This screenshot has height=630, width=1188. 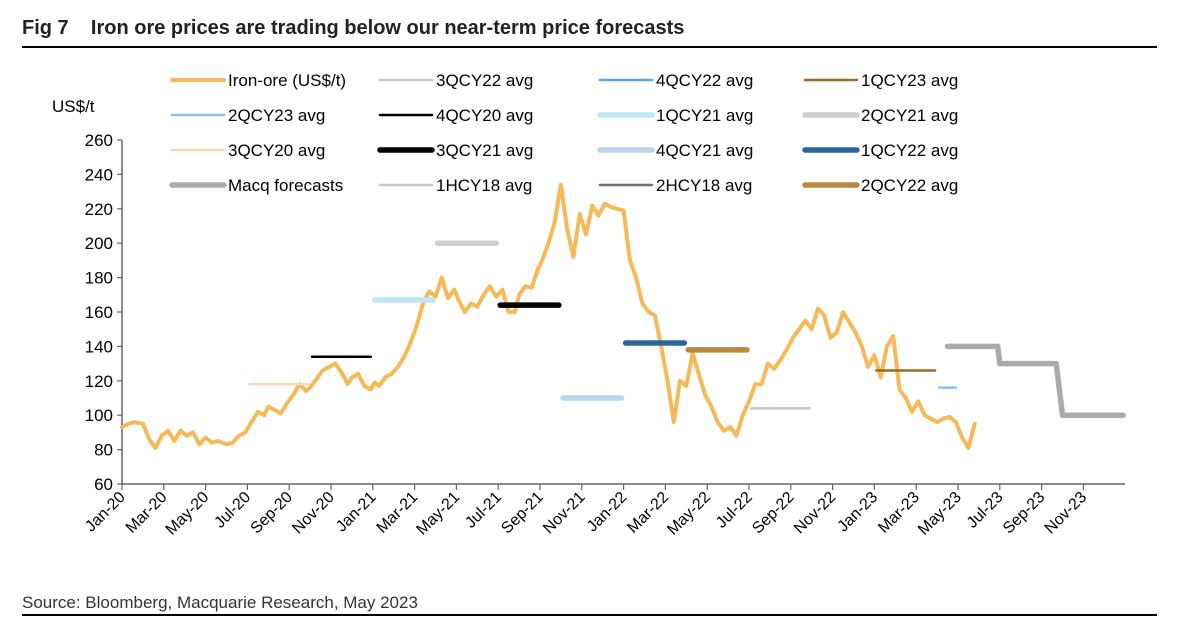 What do you see at coordinates (45, 28) in the screenshot?
I see `figure-label: Fig 7` at bounding box center [45, 28].